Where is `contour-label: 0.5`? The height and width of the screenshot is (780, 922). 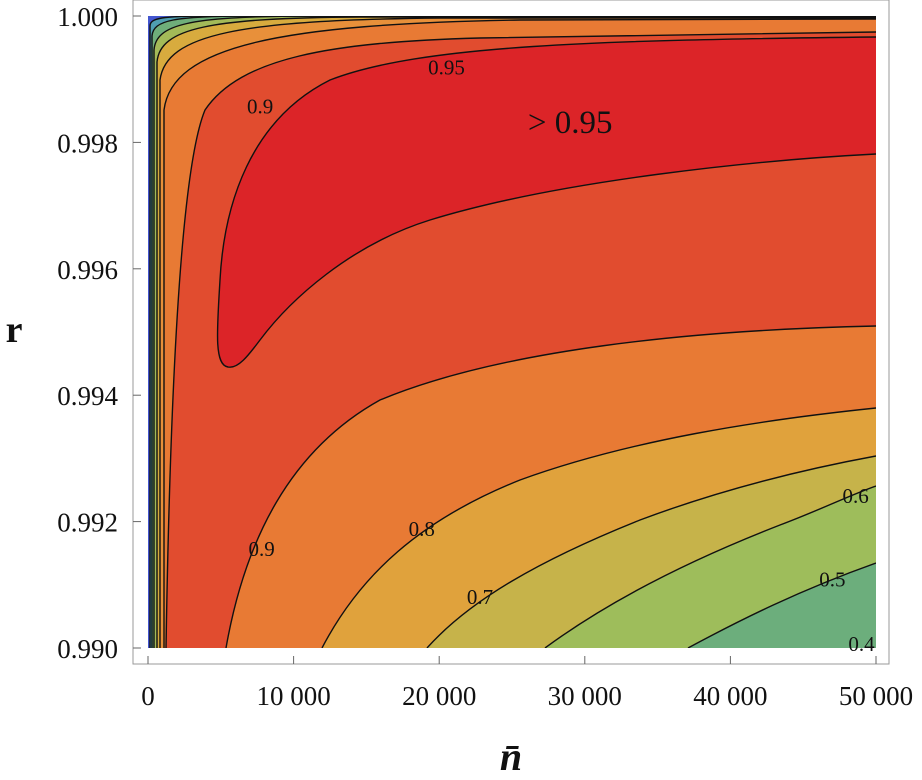
contour-label: 0.5 is located at coordinates (832, 579).